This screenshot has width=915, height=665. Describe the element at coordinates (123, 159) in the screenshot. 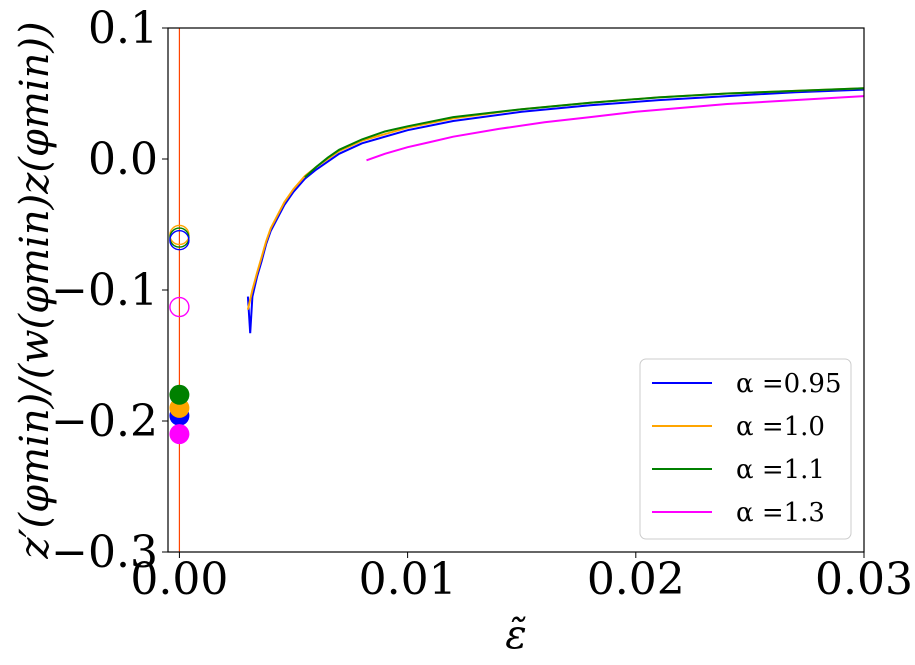

I see `y-tick-label: 0.0` at that location.